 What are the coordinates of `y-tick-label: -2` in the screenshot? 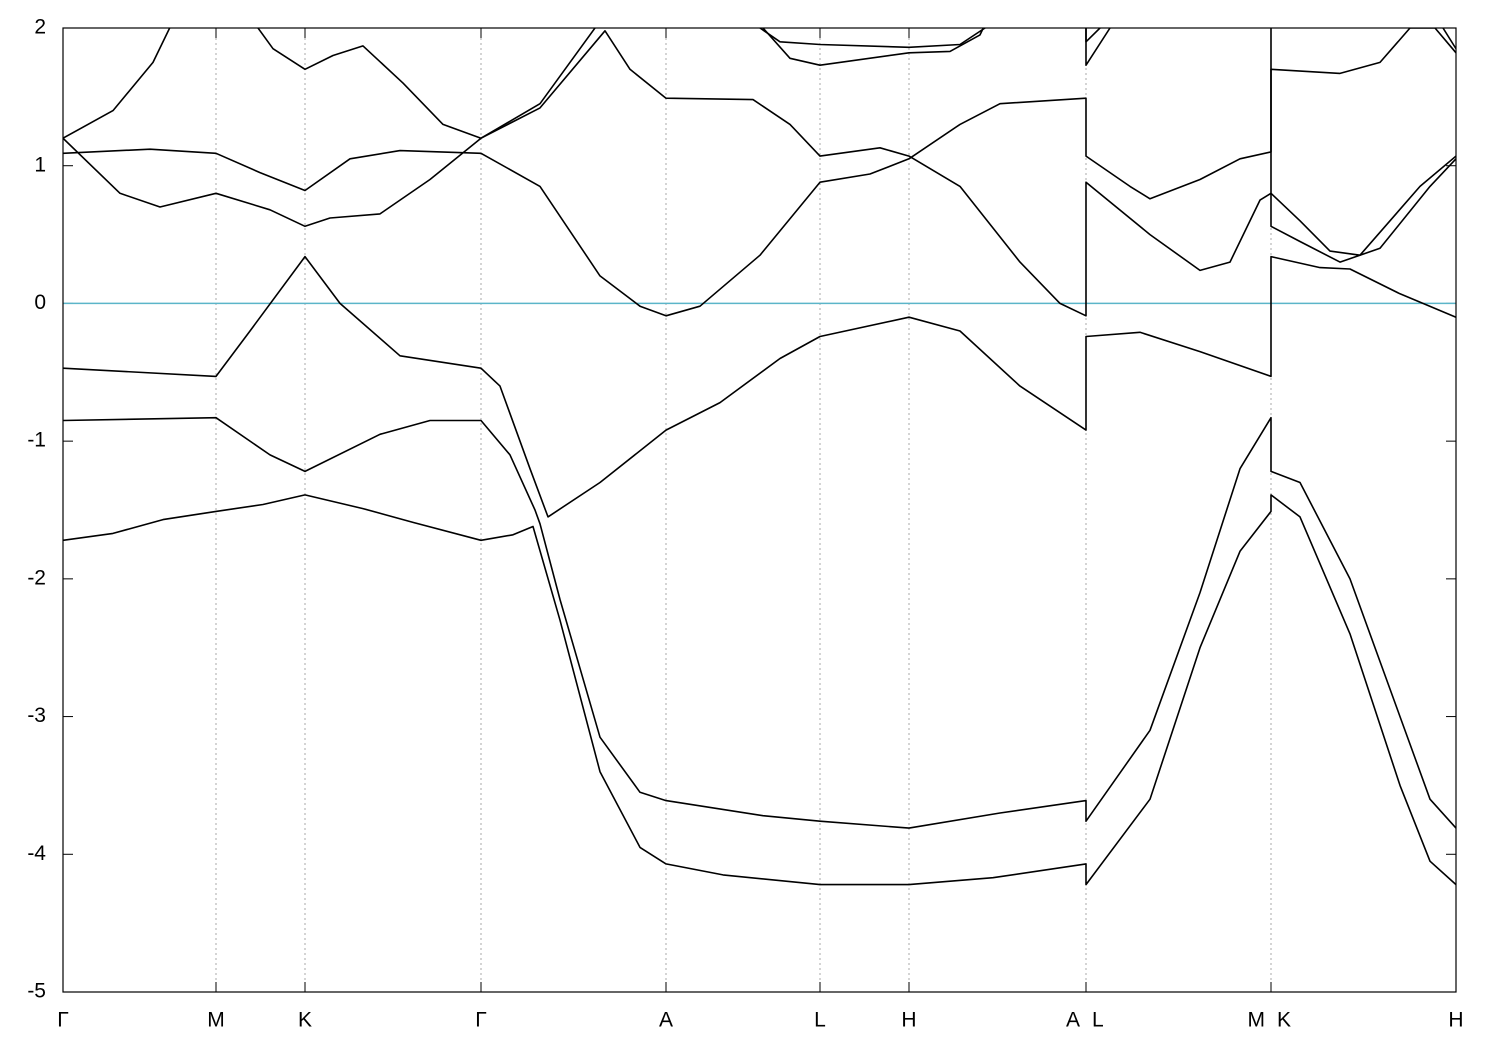 It's located at (36, 577).